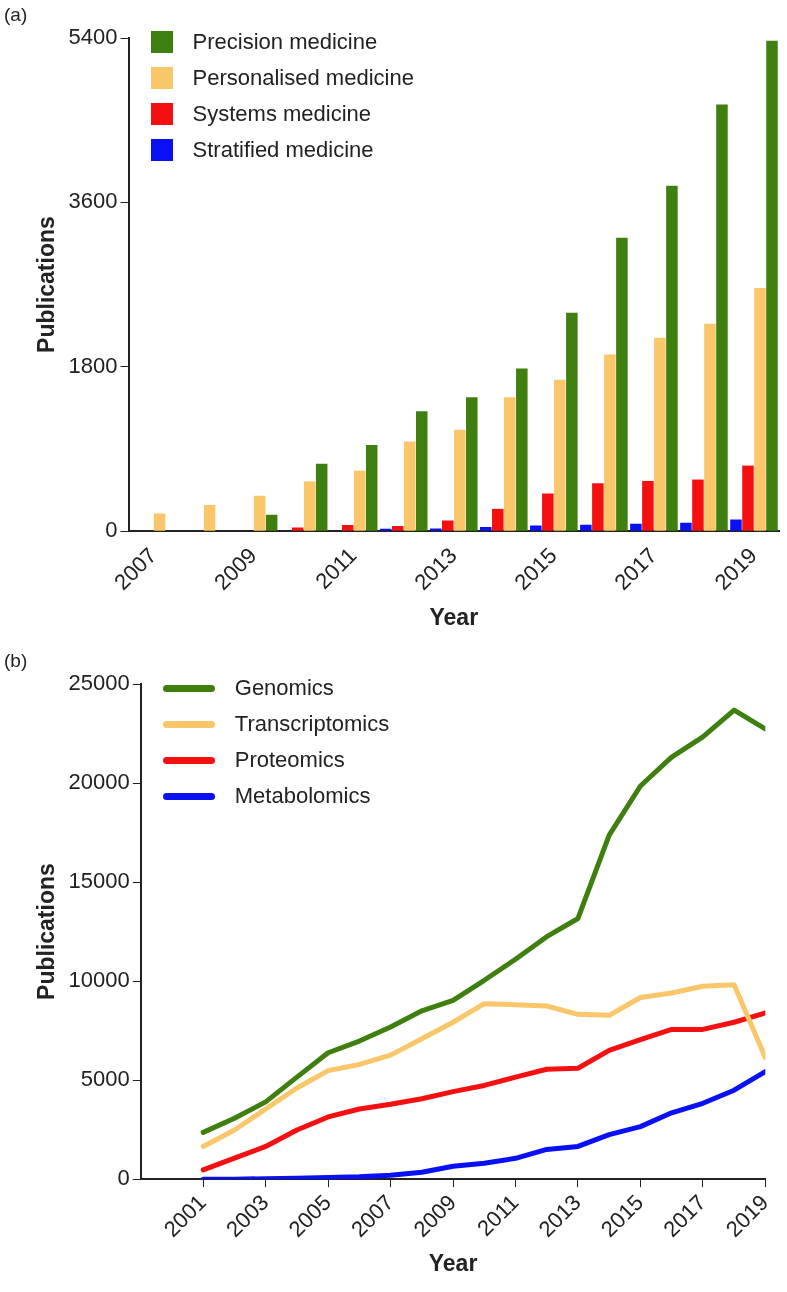  I want to click on text: (b), so click(16, 661).